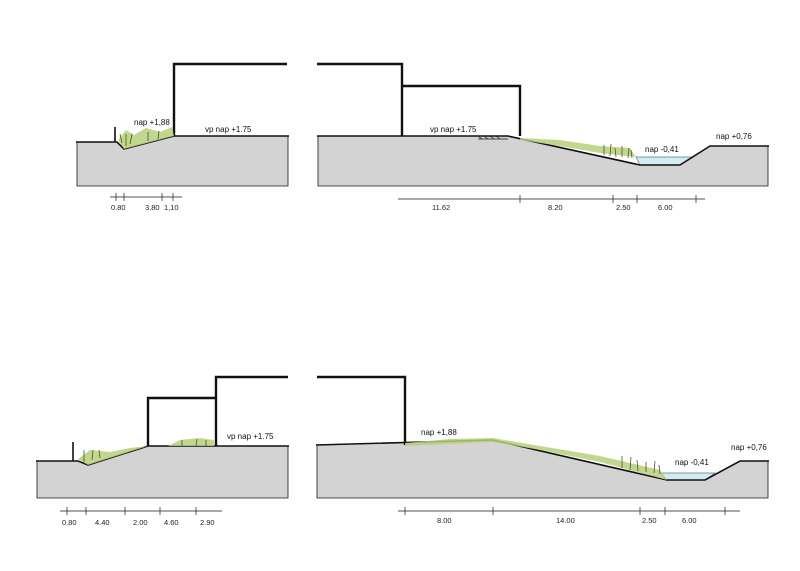  Describe the element at coordinates (207, 522) in the screenshot. I see `dimension-label: 2.90` at that location.